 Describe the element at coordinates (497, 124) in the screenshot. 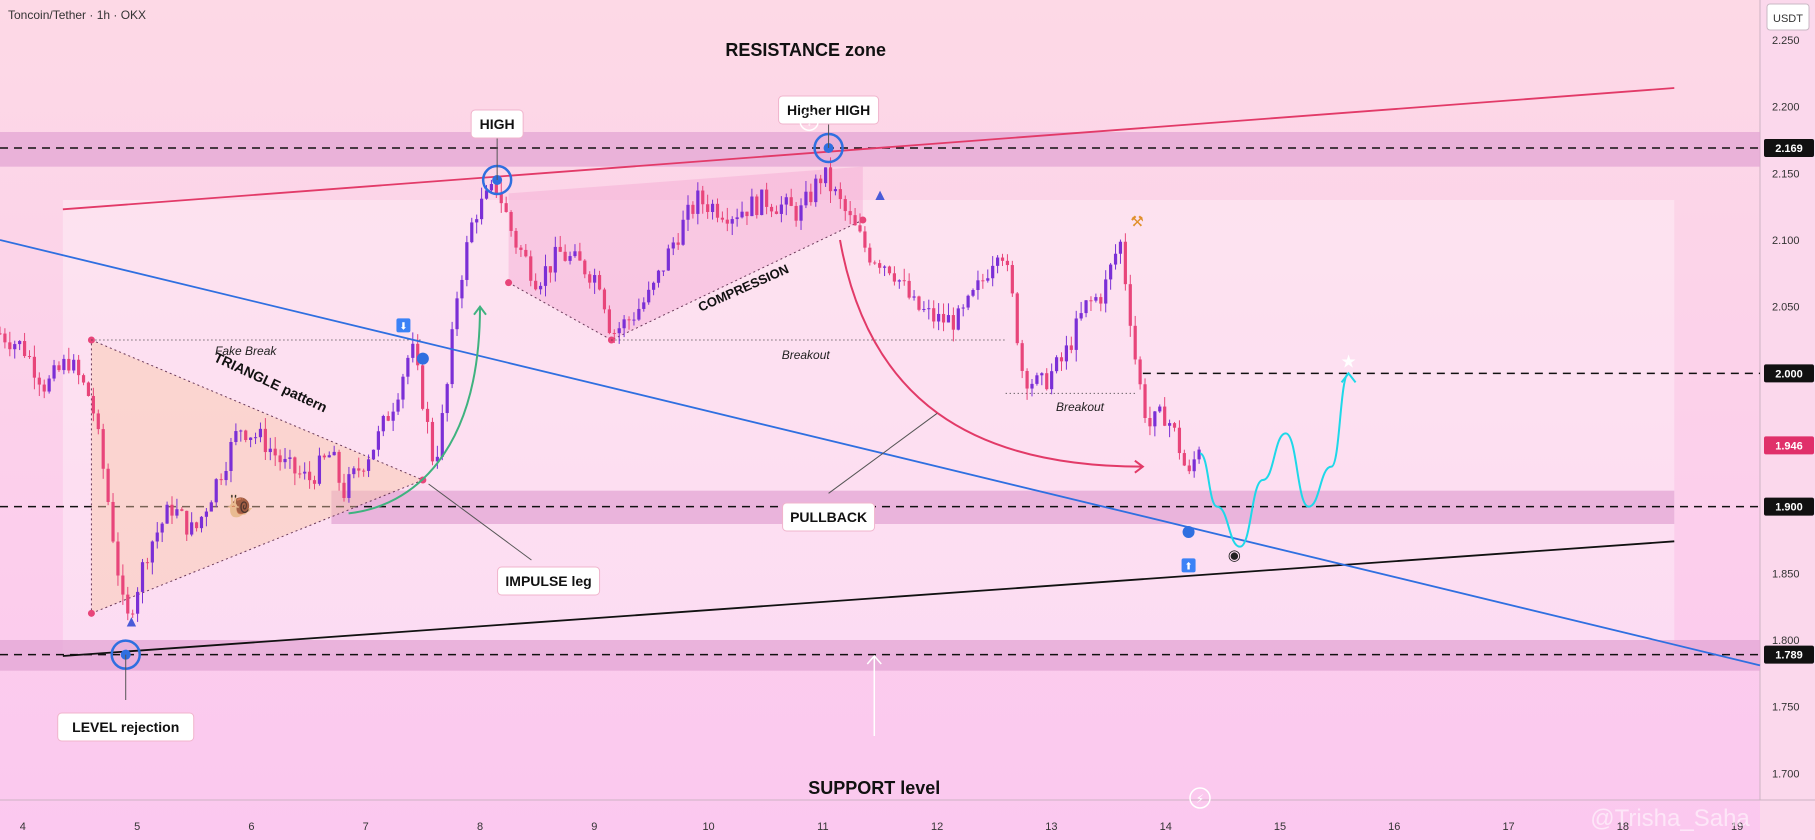

I see `high-callout: HIGH` at that location.